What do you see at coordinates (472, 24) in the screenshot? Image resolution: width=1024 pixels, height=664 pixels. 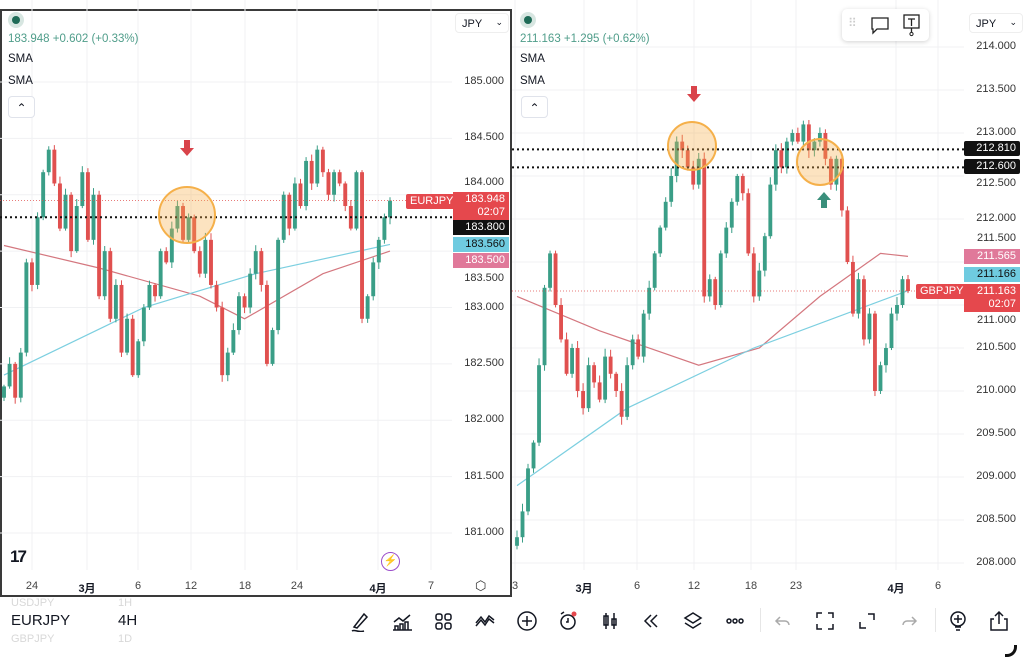 I see `currency-label: JPY` at bounding box center [472, 24].